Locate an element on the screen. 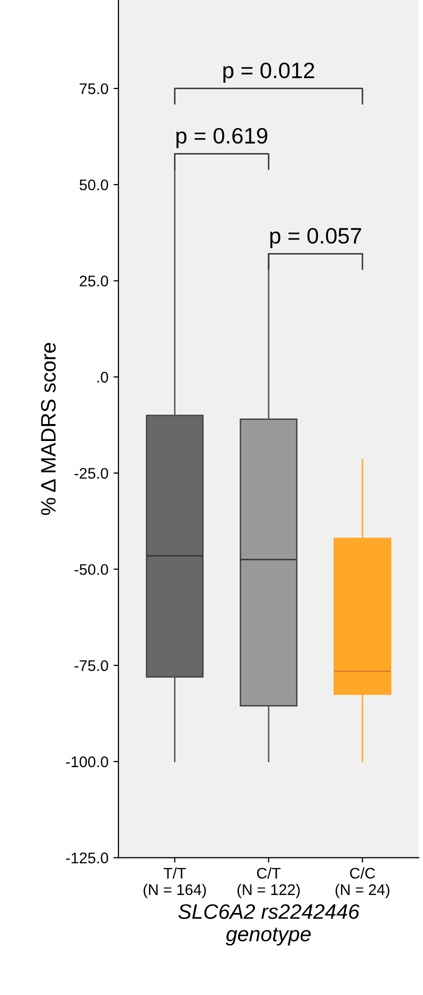 Image resolution: width=423 pixels, height=995 pixels. y-tick-label: 25.0 is located at coordinates (94, 281).